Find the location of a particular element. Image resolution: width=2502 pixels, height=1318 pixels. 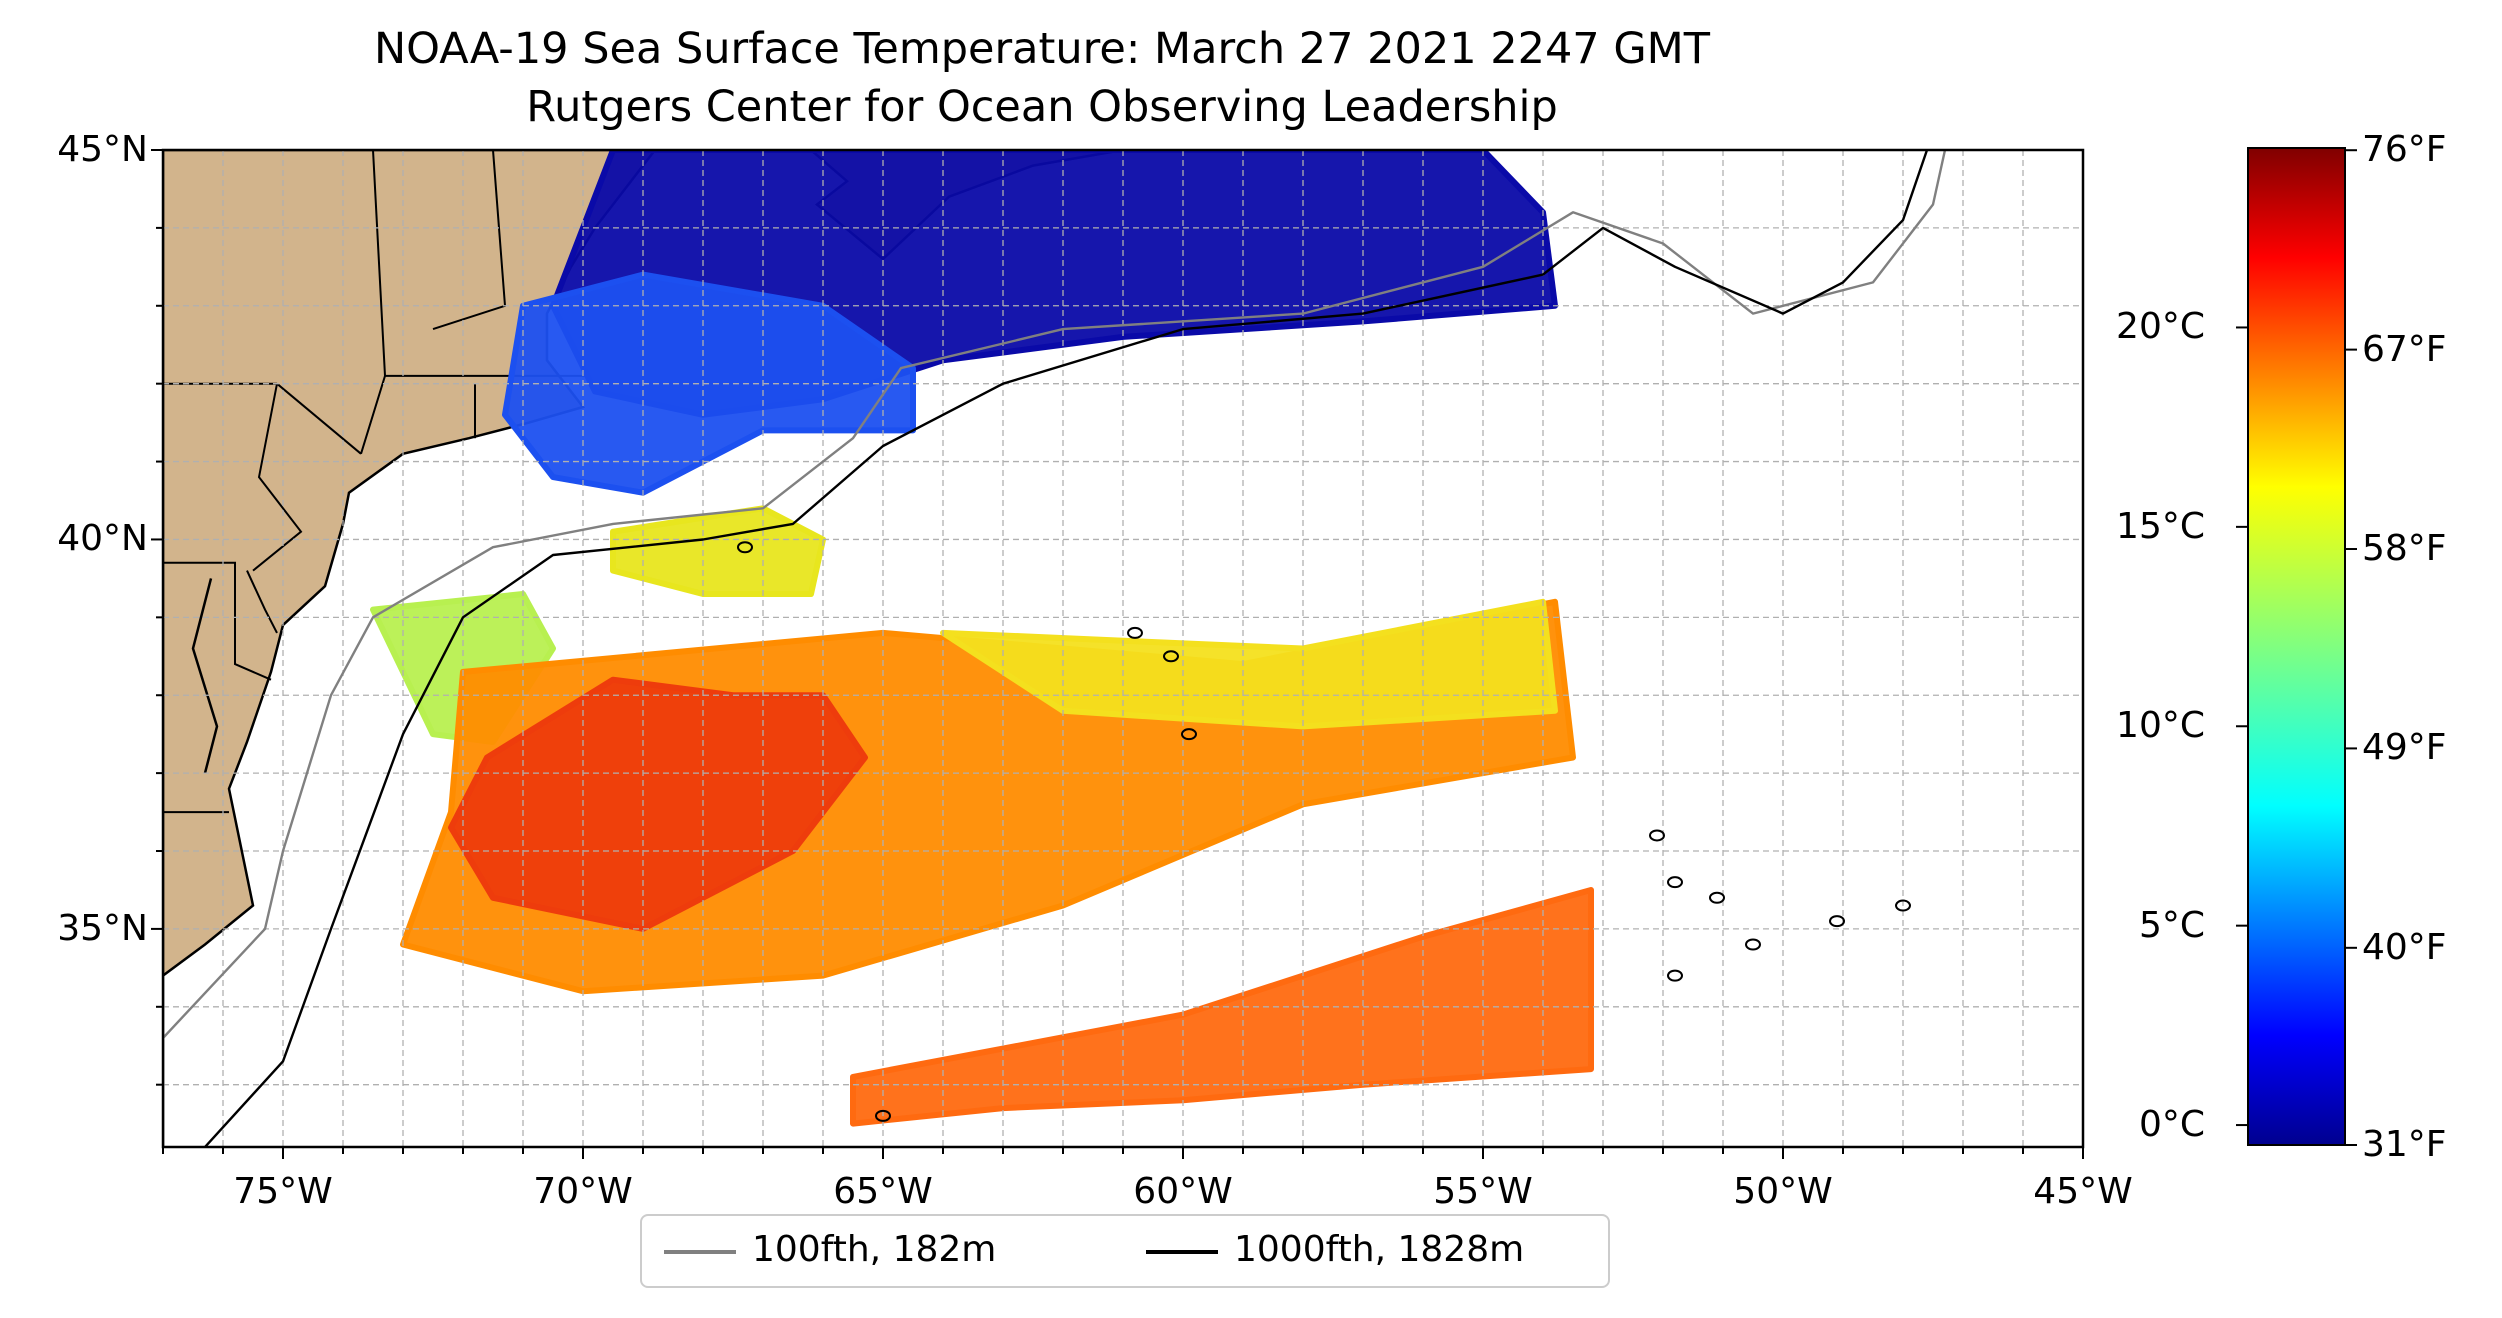

colorbar-fahrenheit-label: 67°F is located at coordinates (2404, 349).